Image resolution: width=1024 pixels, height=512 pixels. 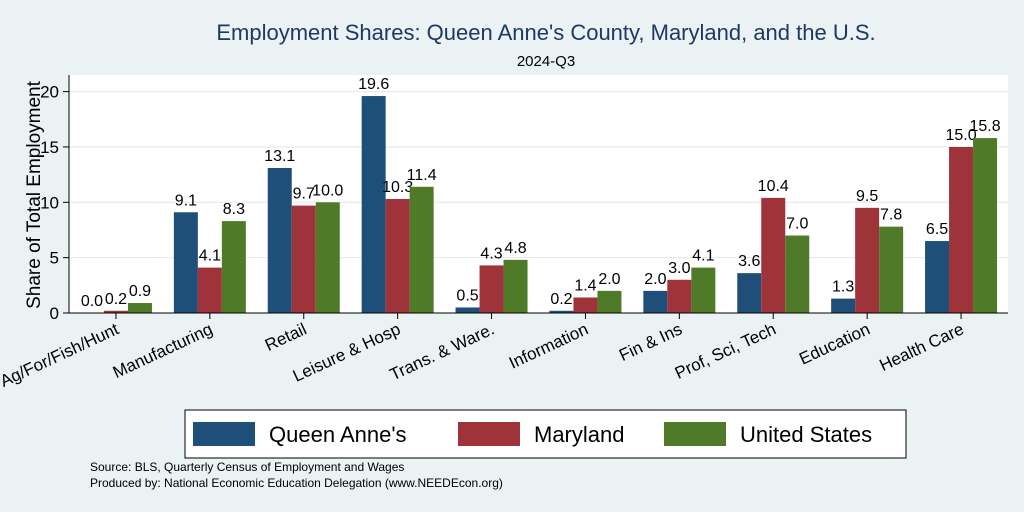 What do you see at coordinates (422, 175) in the screenshot?
I see `data-label: 11.4` at bounding box center [422, 175].